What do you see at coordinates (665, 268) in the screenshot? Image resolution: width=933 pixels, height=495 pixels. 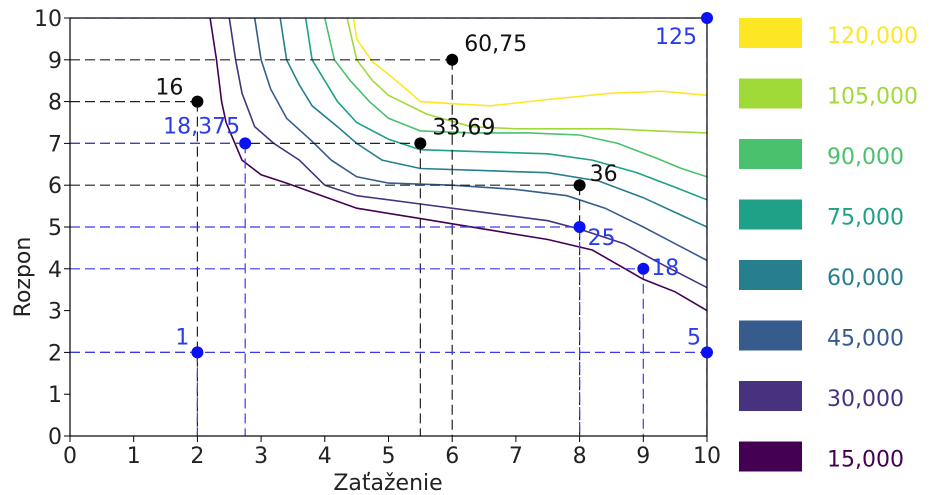 I see `blue-point-label: 18` at bounding box center [665, 268].